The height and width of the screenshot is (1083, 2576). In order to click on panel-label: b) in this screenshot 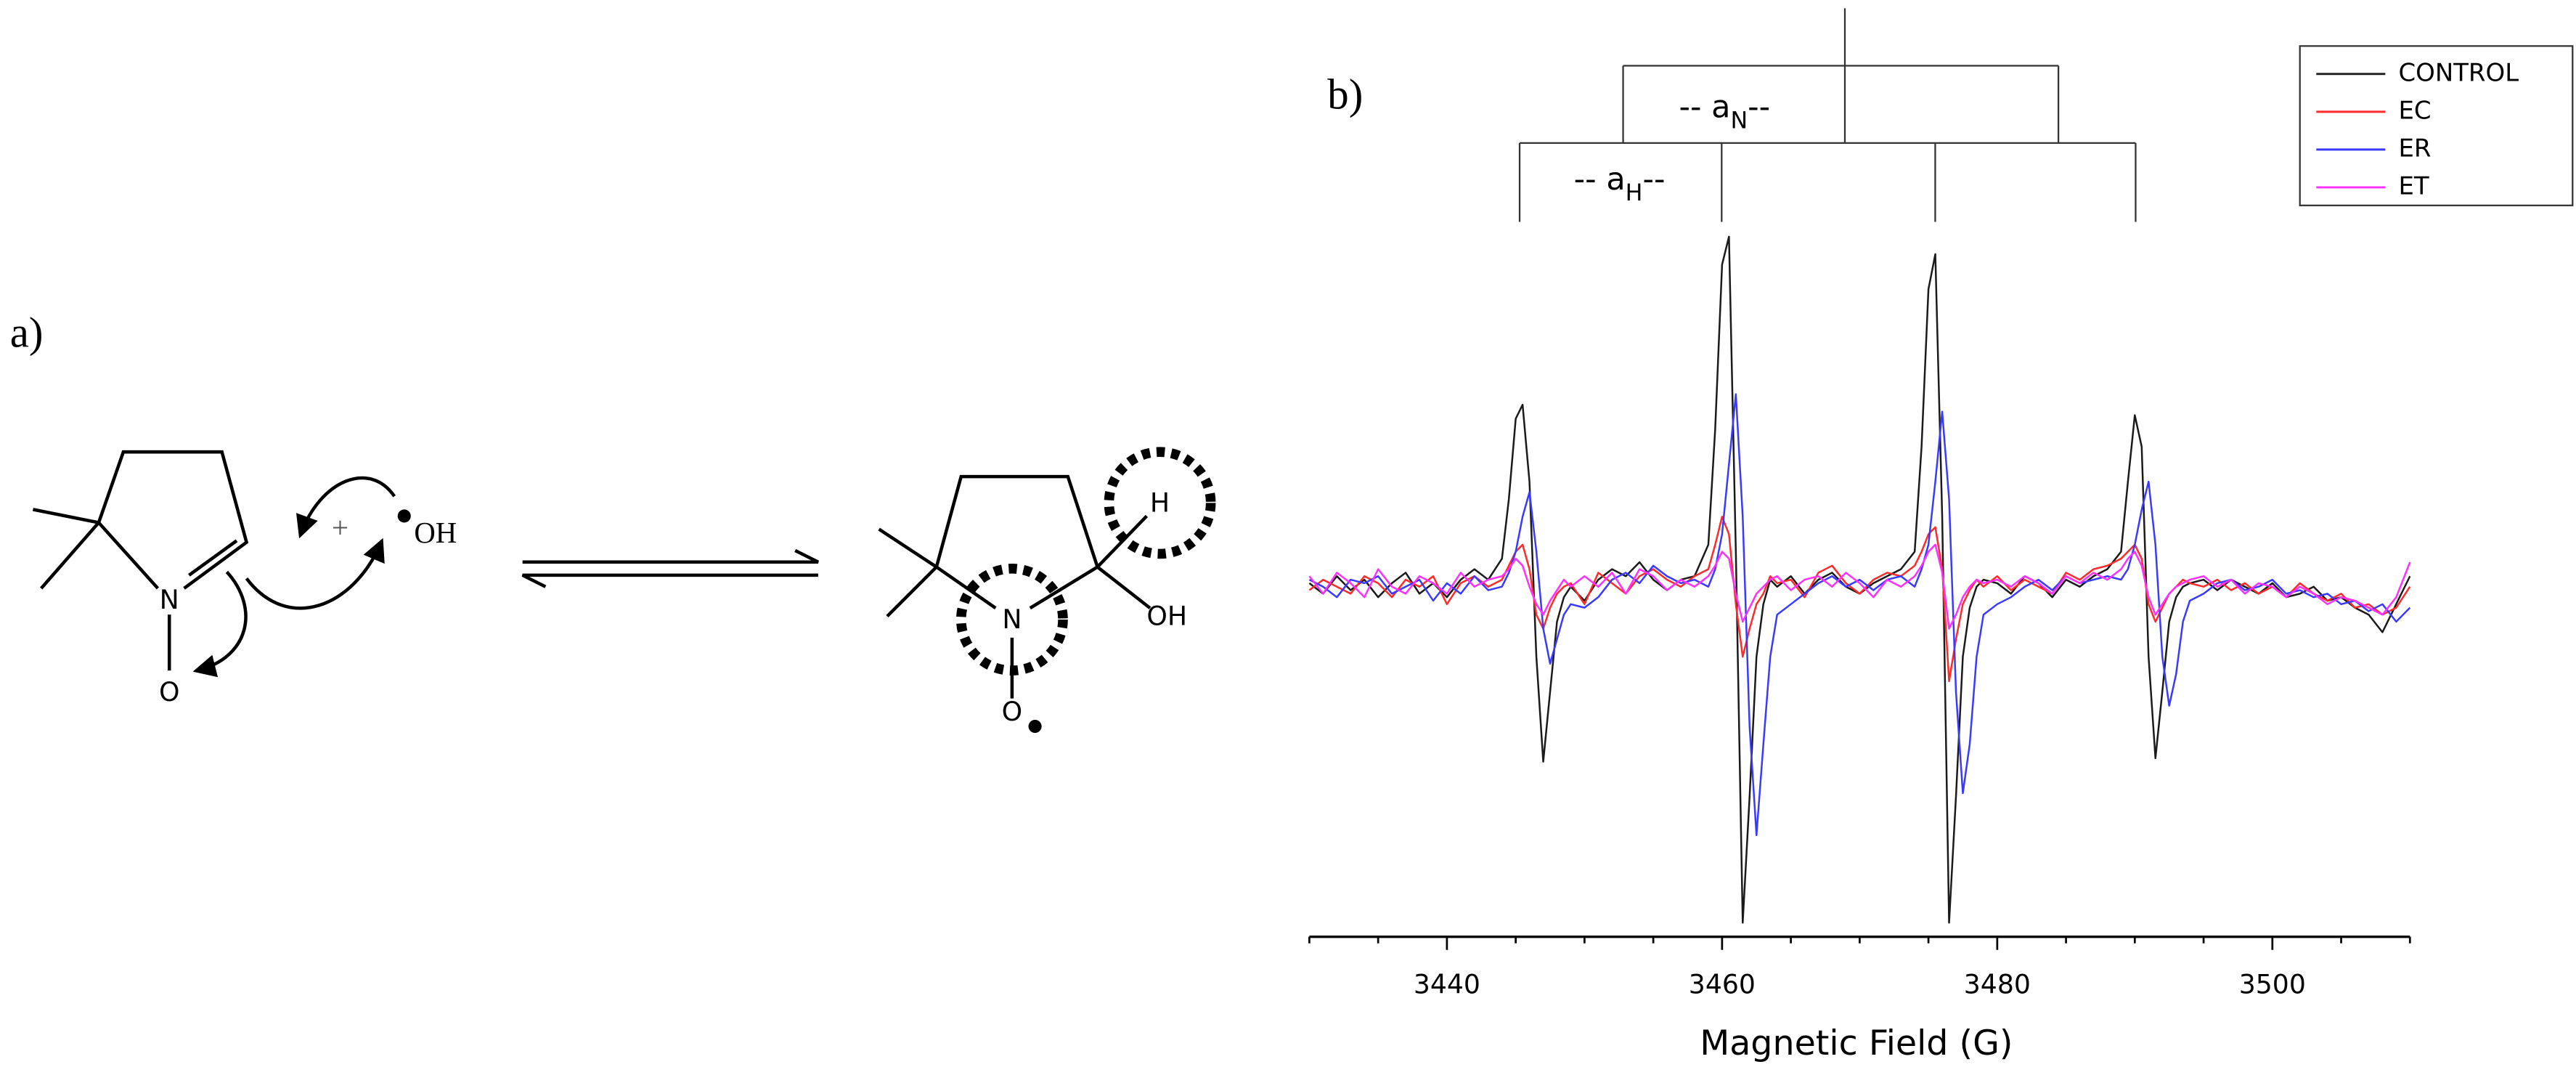, I will do `click(1345, 94)`.